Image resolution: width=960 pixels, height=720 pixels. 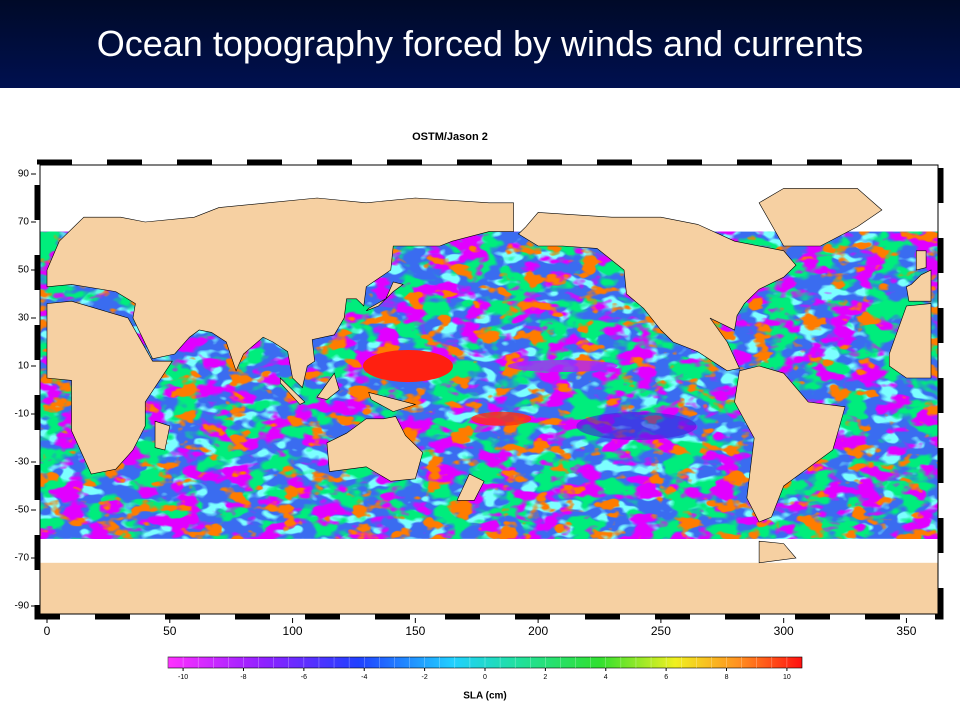 What do you see at coordinates (906, 631) in the screenshot?
I see `x-tick-label: 350` at bounding box center [906, 631].